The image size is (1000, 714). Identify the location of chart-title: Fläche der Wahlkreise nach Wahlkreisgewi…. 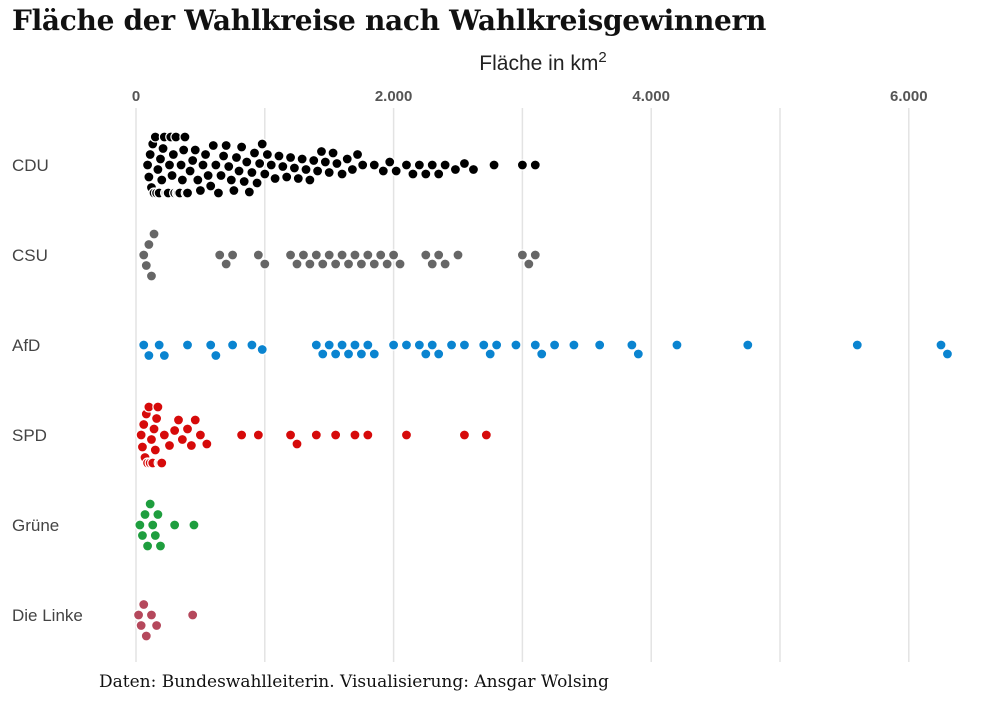
(389, 20).